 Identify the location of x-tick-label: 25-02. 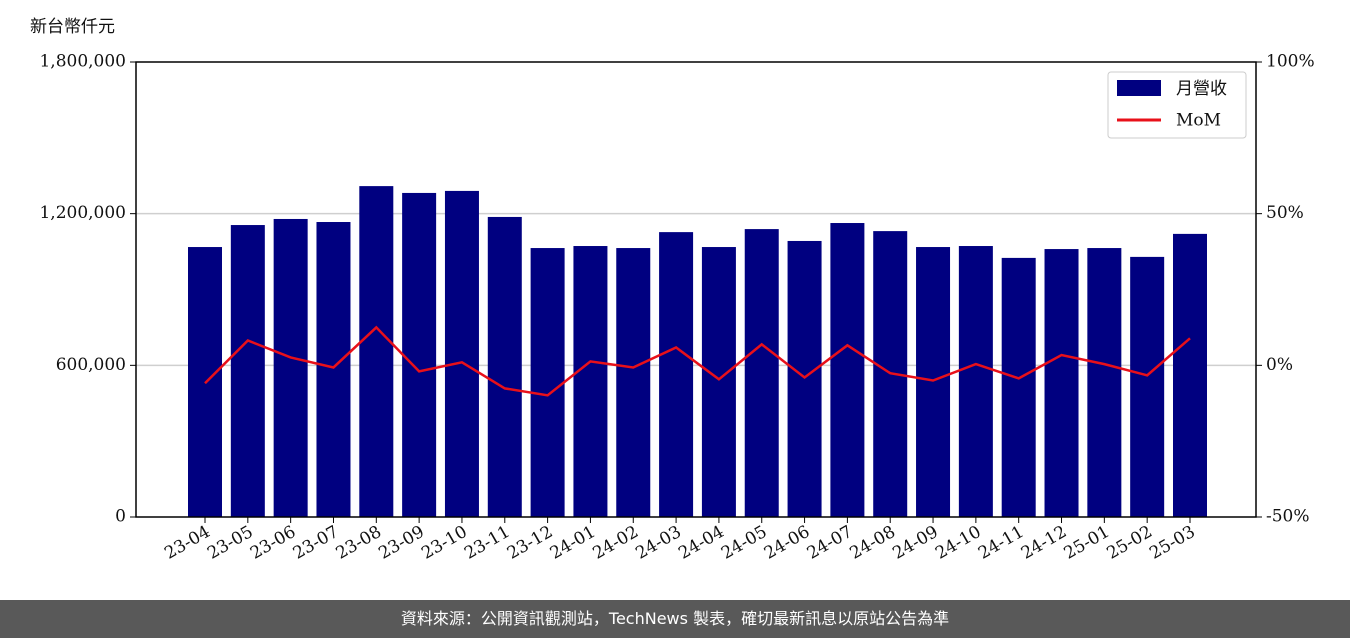
(1129, 543).